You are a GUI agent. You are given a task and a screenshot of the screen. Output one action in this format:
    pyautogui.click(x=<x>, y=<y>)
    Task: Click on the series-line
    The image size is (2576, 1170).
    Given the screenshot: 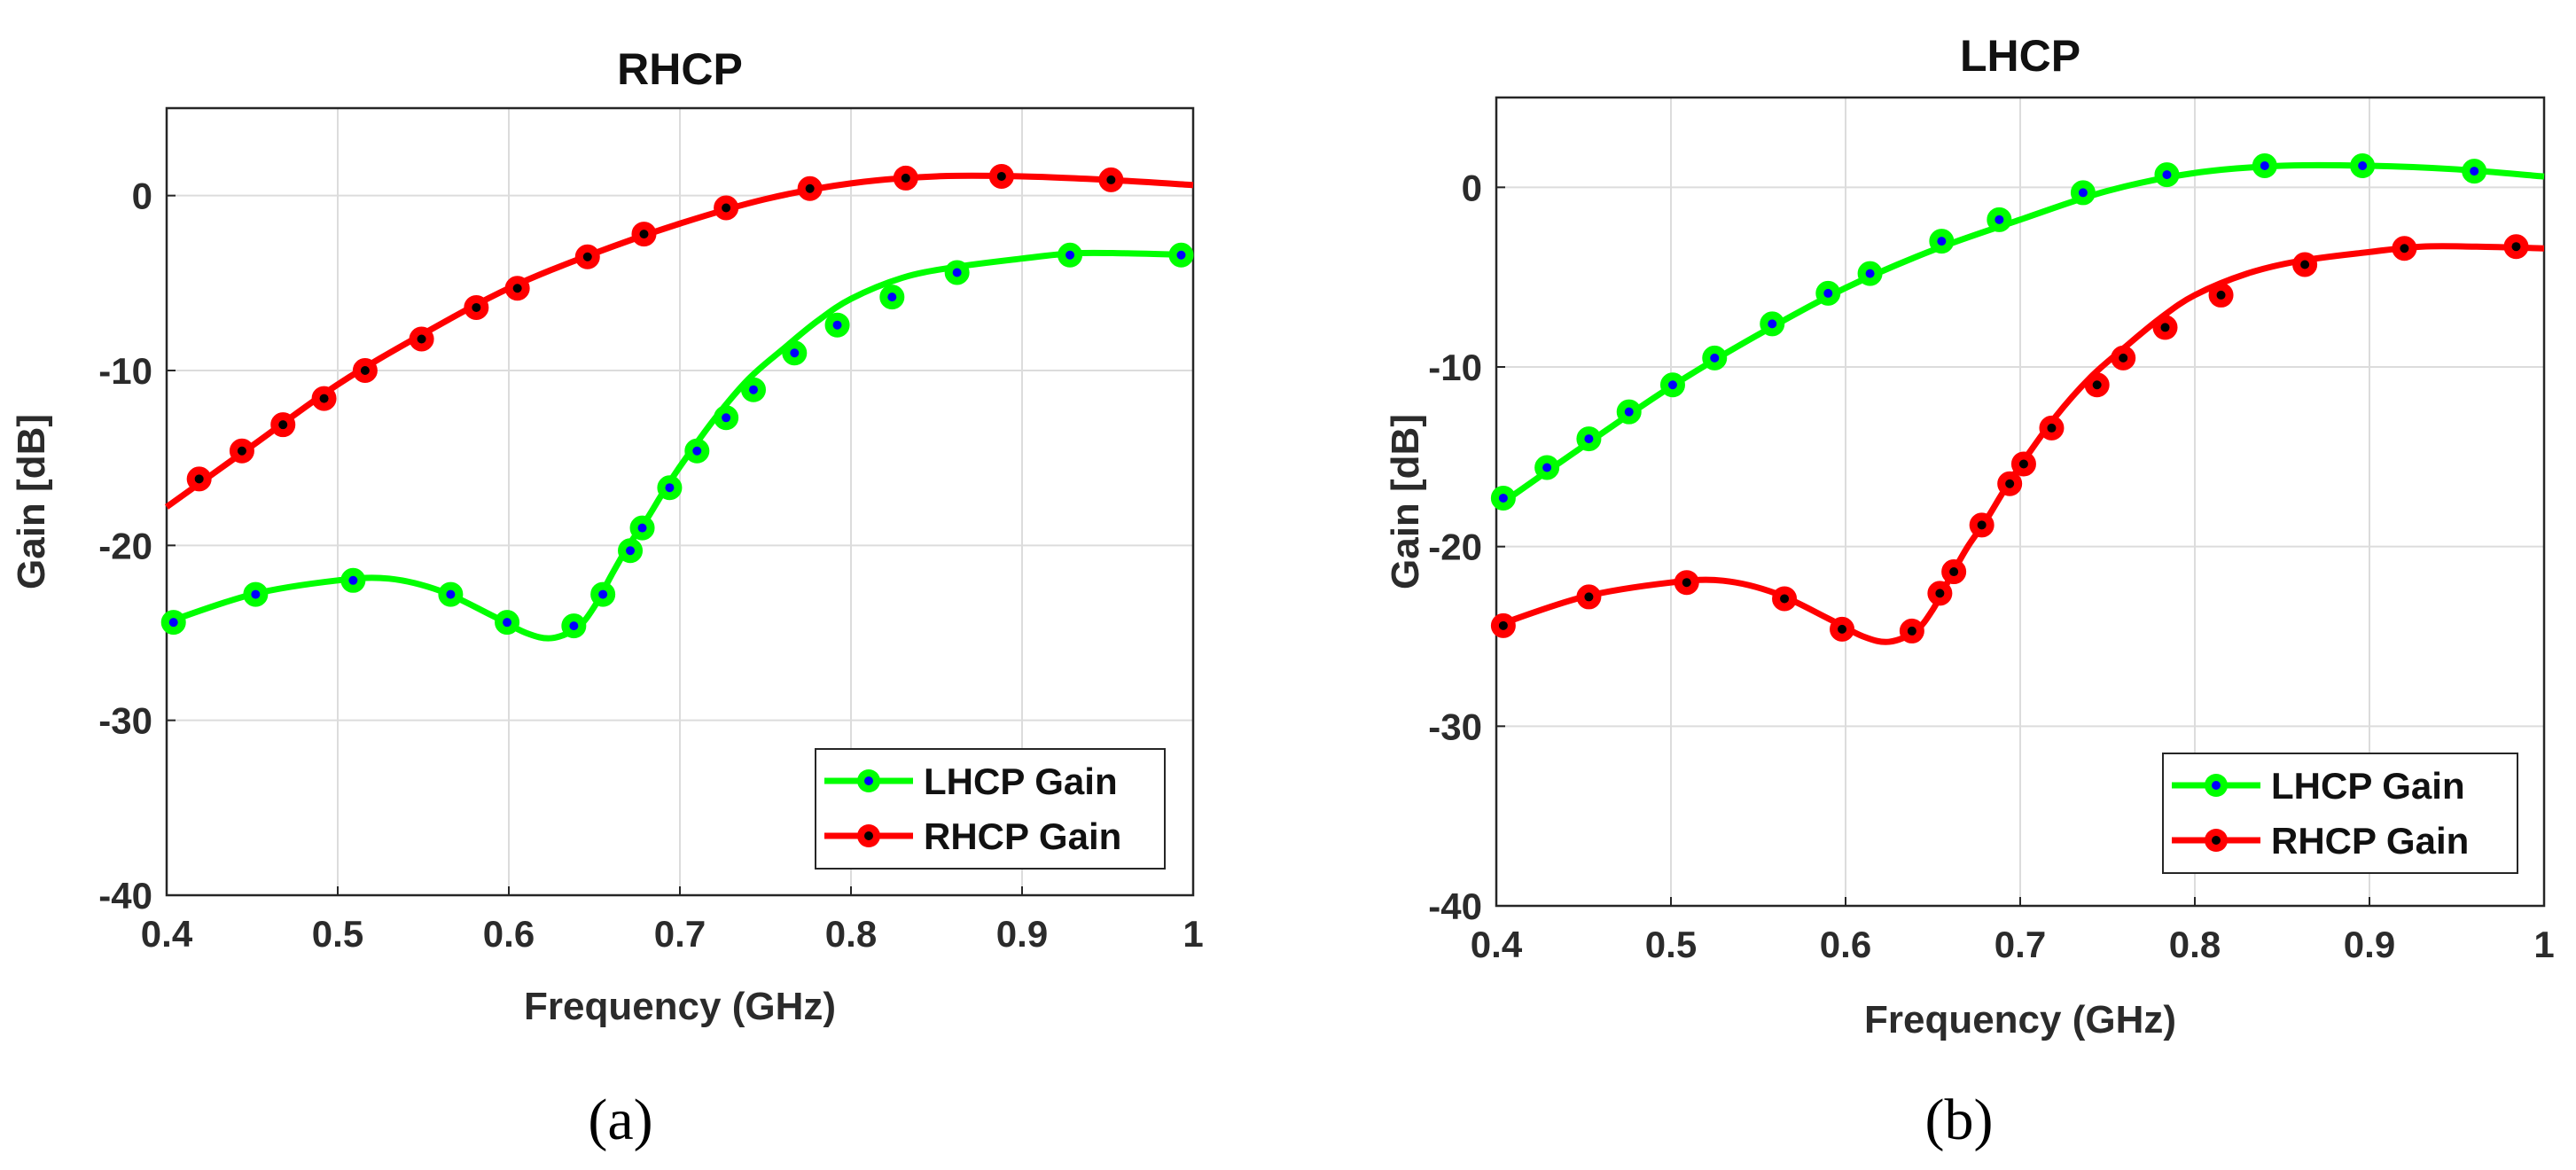 What is the action you would take?
    pyautogui.click(x=679, y=341)
    